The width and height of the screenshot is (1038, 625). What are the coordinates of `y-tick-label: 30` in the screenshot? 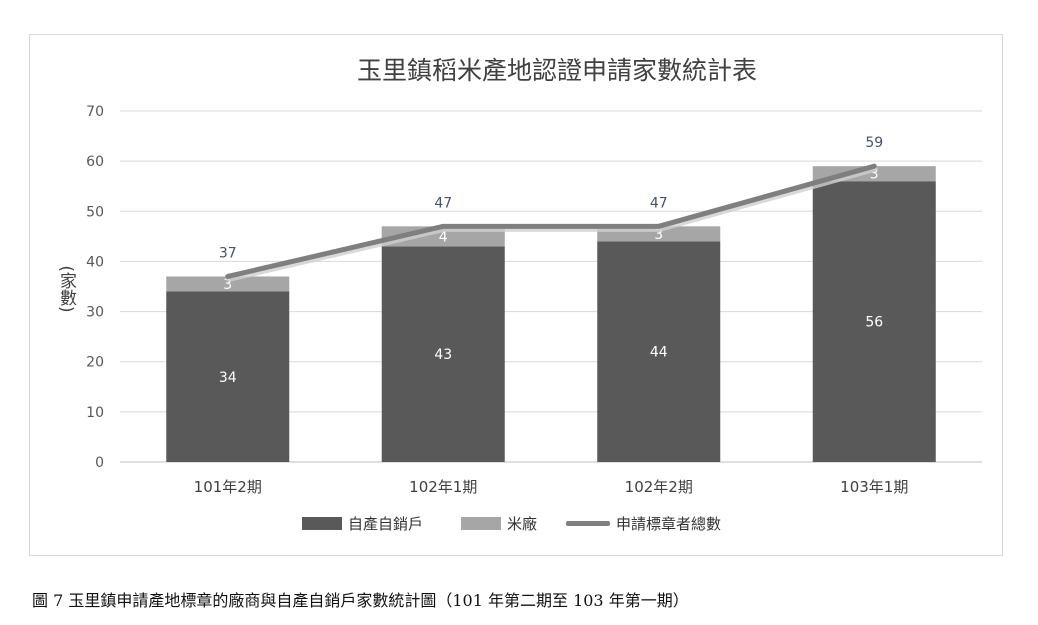 It's located at (95, 313).